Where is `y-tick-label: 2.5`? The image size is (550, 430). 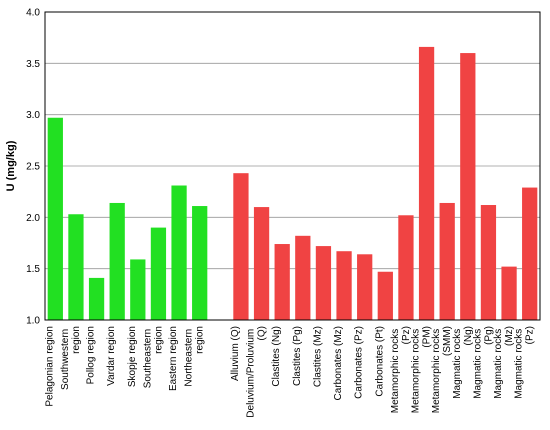
y-tick-label: 2.5 is located at coordinates (33, 167).